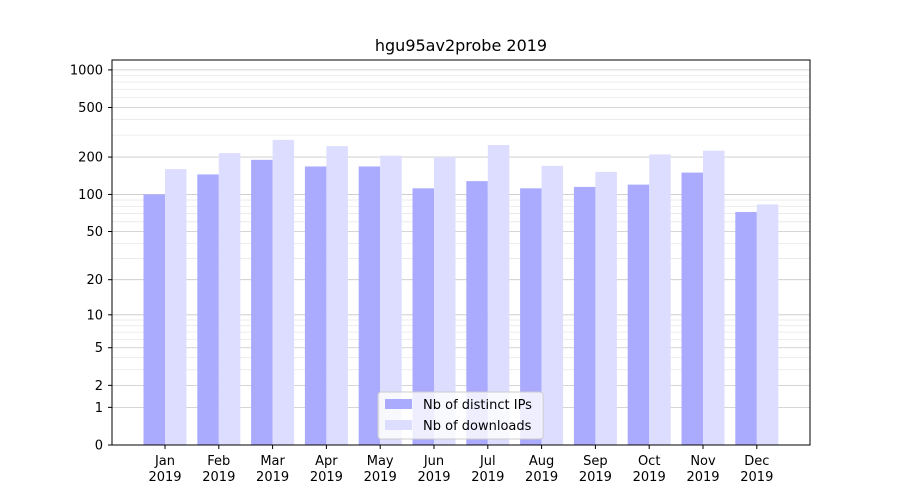 This screenshot has height=500, width=900. I want to click on y-tick-label: 500, so click(90, 108).